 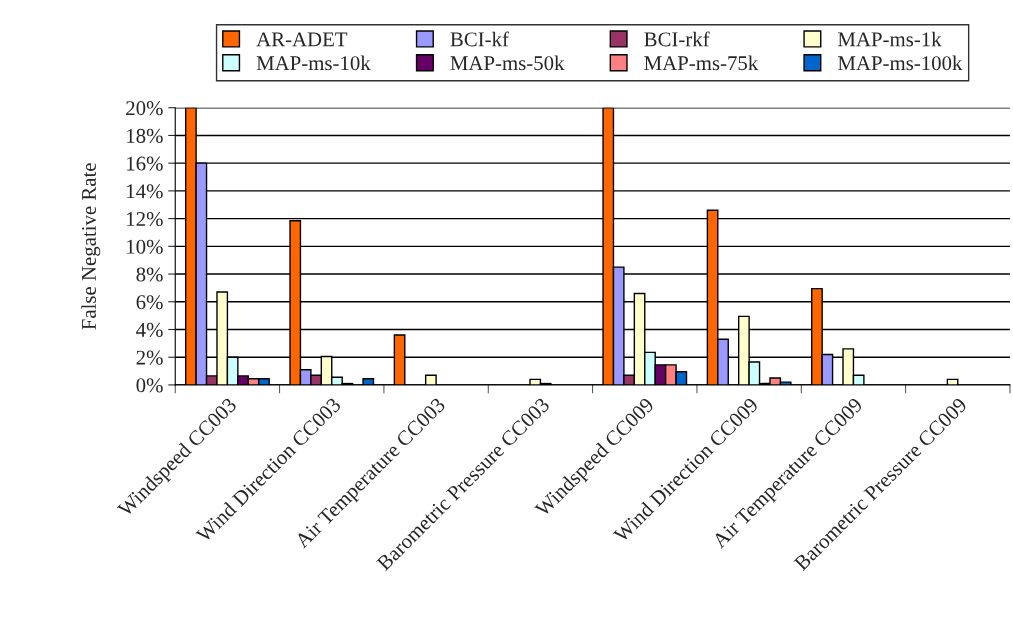 What do you see at coordinates (900, 63) in the screenshot?
I see `legend-label: MAP-ms-100k` at bounding box center [900, 63].